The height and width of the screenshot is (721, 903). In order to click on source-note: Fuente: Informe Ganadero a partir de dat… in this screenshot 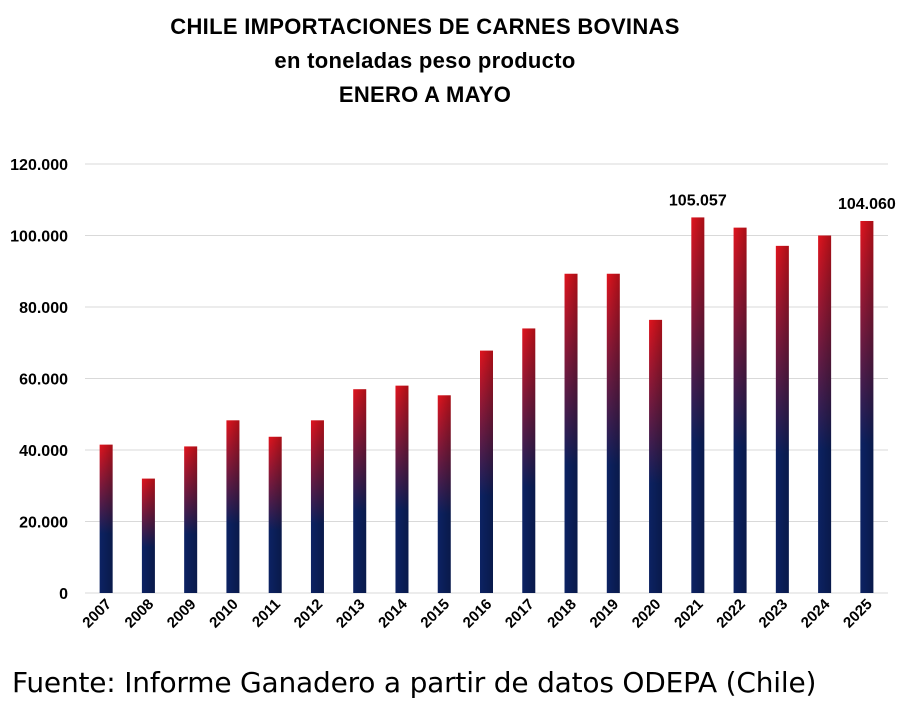, I will do `click(414, 682)`.